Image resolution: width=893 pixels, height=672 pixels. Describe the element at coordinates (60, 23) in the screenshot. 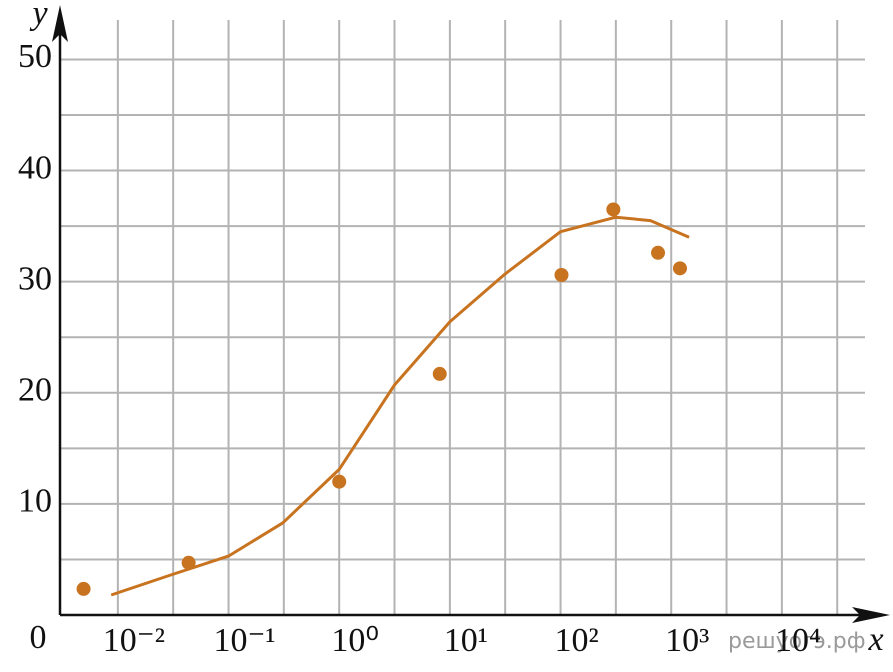

I see `y-arrow` at that location.